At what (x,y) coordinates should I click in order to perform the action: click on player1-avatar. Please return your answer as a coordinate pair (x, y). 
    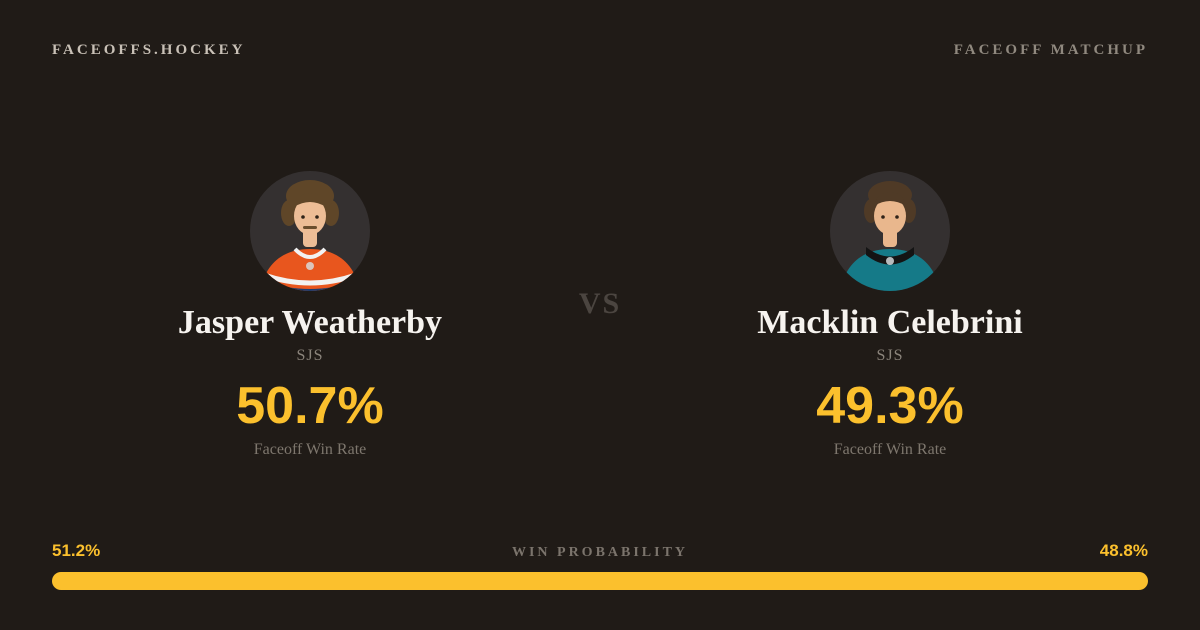
    Looking at the image, I should click on (310, 231).